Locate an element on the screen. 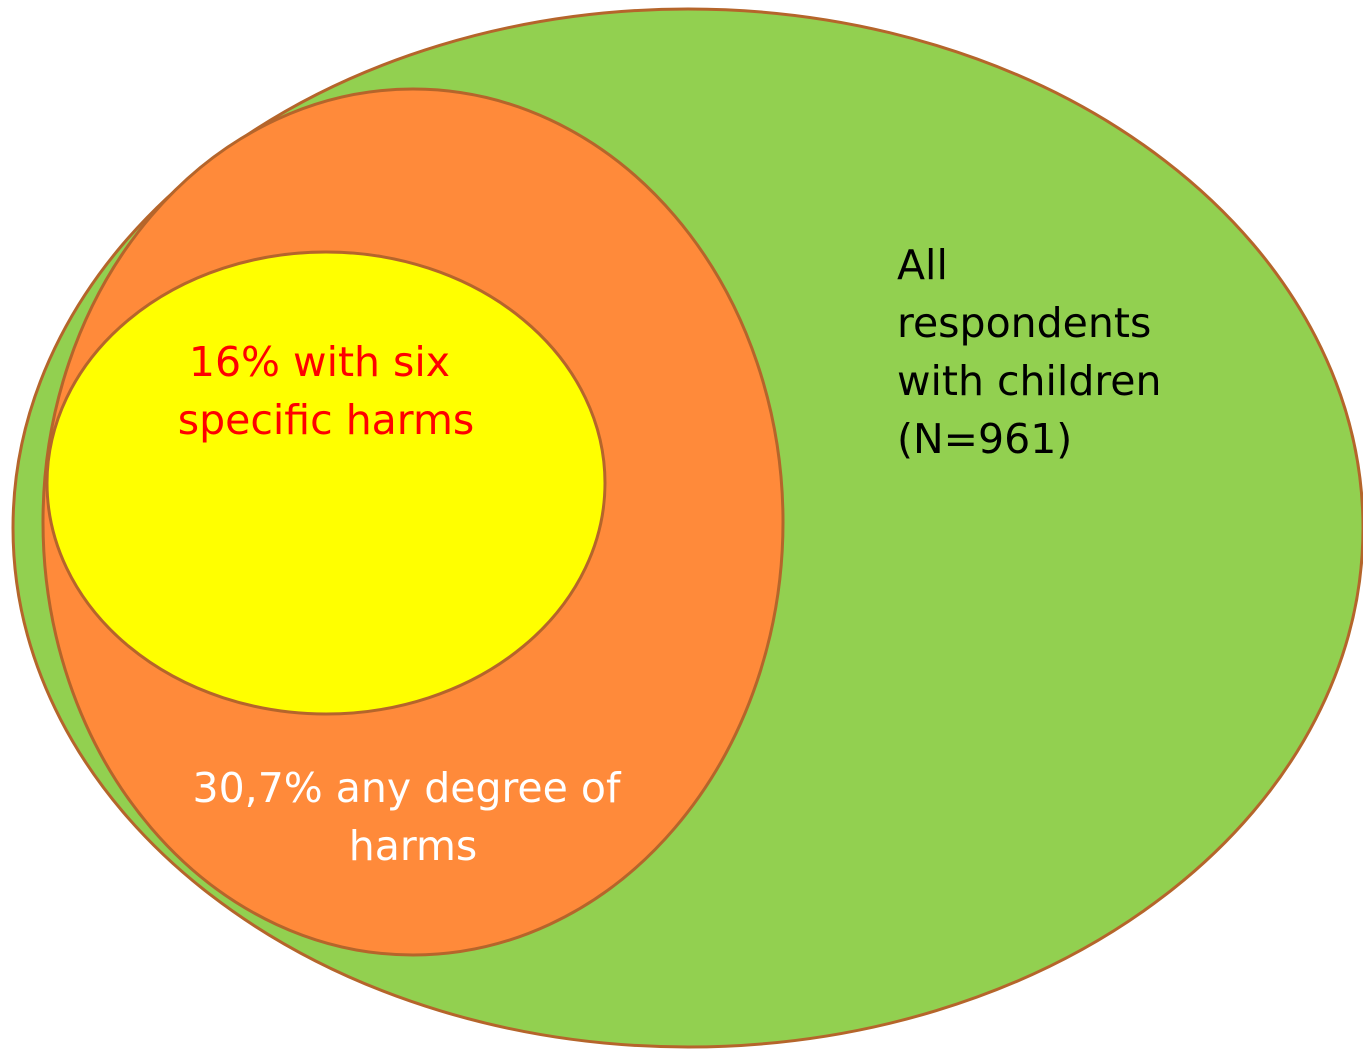  middle-label-line: 30,7% any degree of is located at coordinates (407, 788).